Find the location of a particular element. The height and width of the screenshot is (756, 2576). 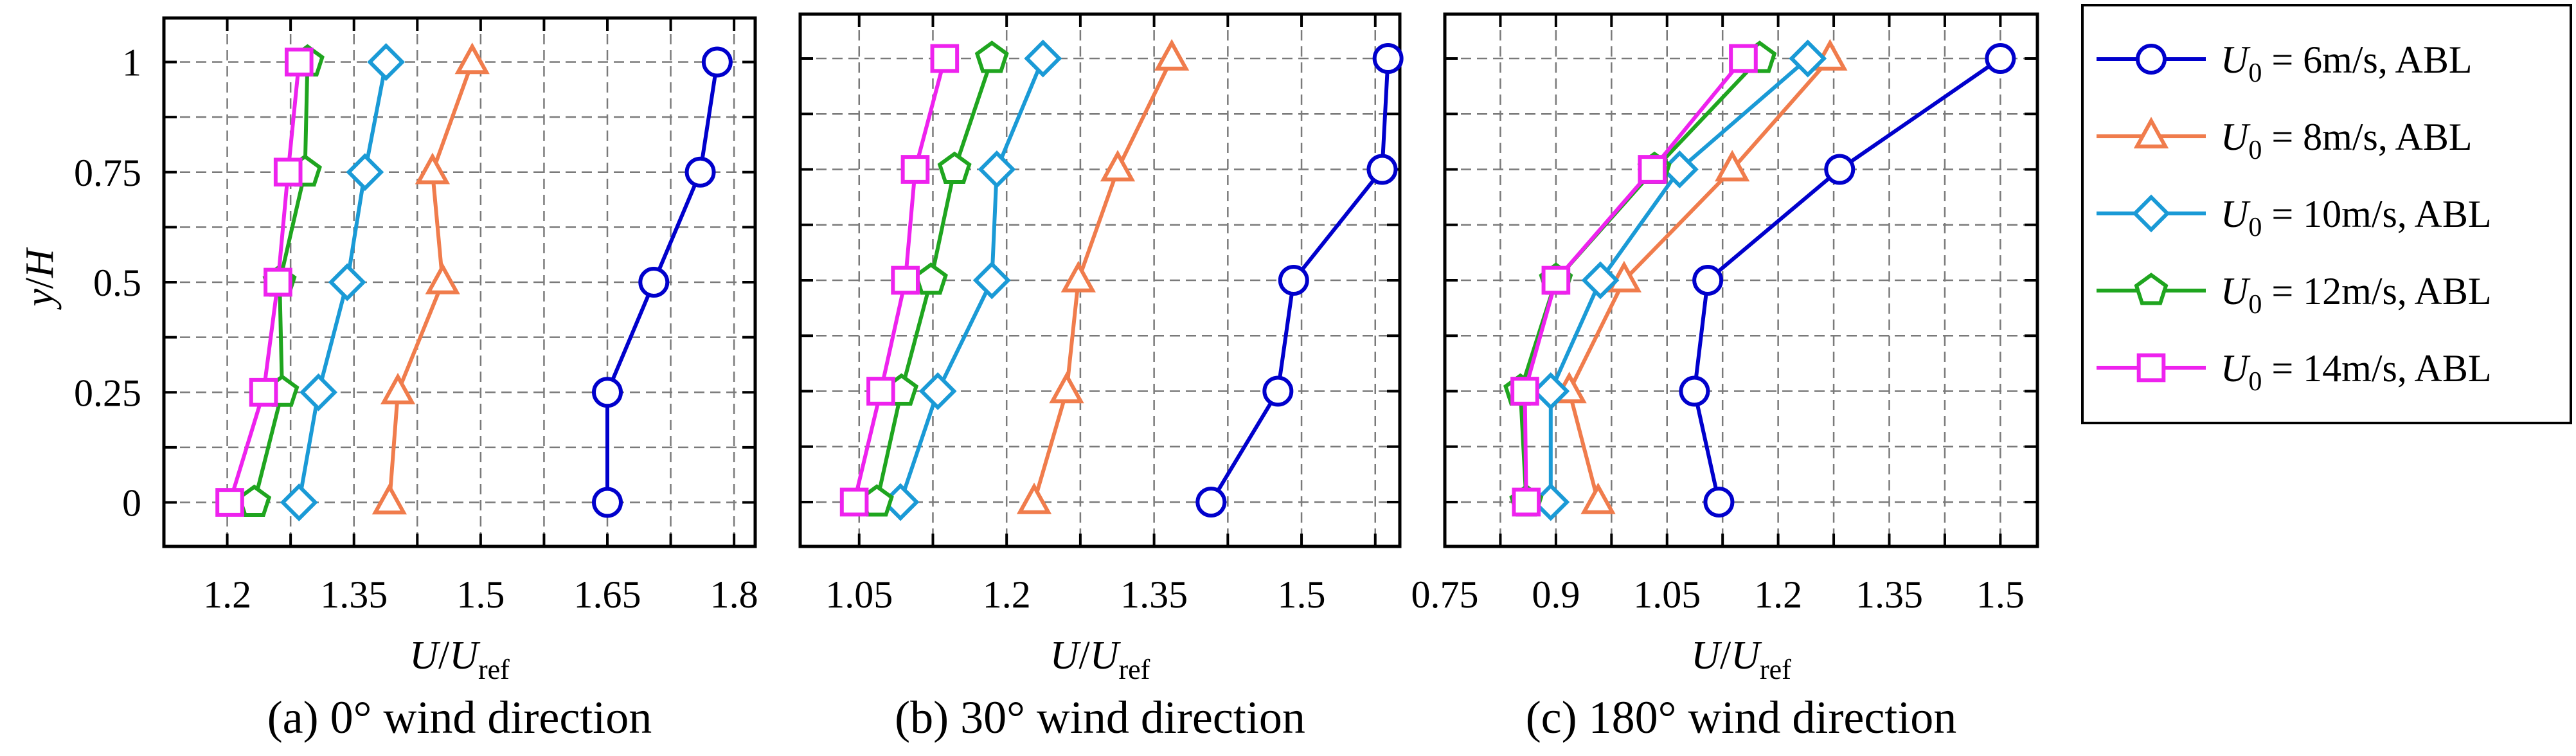

y-tick-label: 0.5 is located at coordinates (117, 283).